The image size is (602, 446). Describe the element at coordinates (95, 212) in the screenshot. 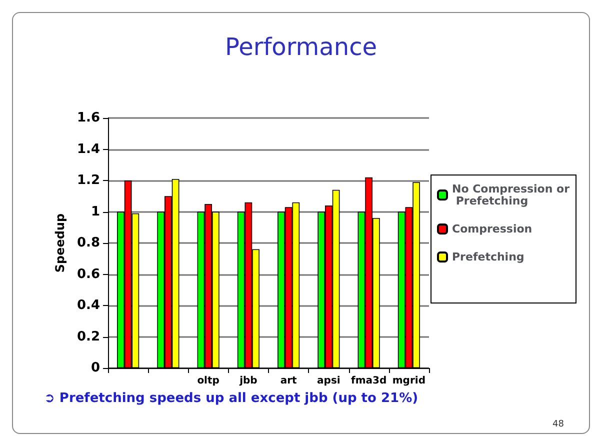

I see `y-tick-label: 1` at that location.